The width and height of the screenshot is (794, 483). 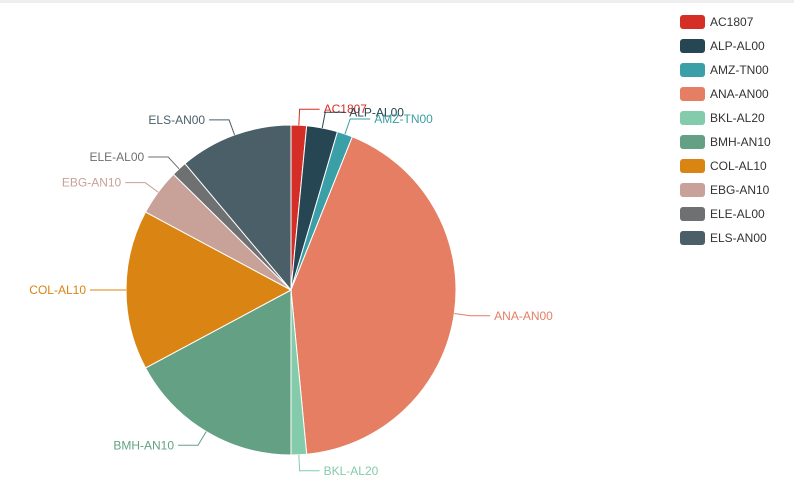 I want to click on label-line-ana-an00, so click(x=472, y=314).